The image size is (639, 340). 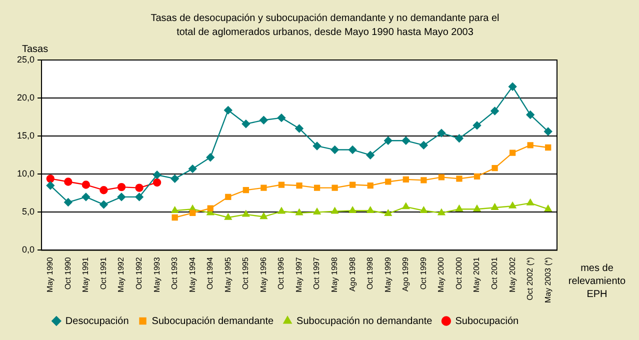 I want to click on y-tick-label: 20,0, so click(x=25, y=97).